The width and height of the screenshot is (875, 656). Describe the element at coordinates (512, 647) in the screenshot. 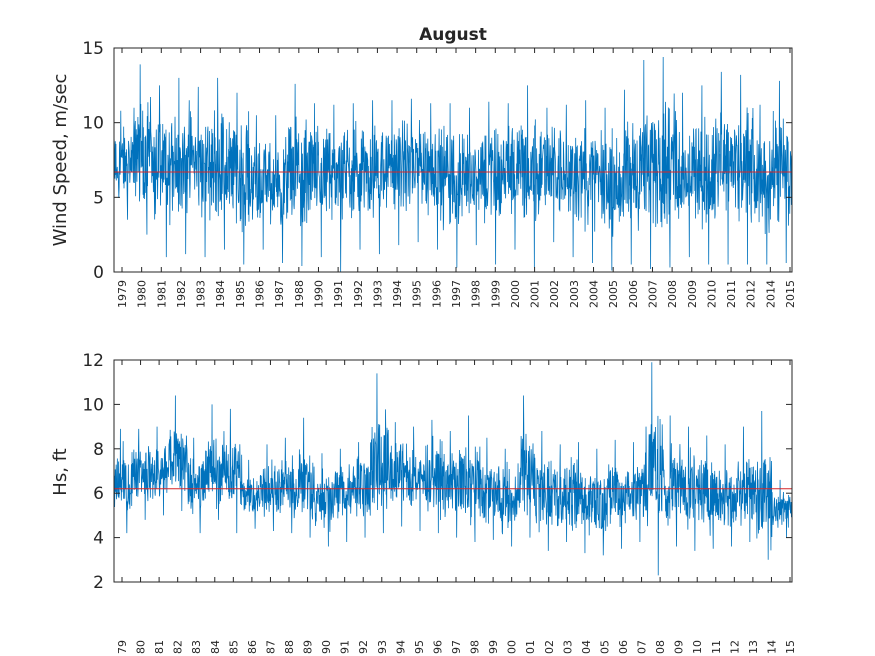

I see `xtick-label: 00` at that location.